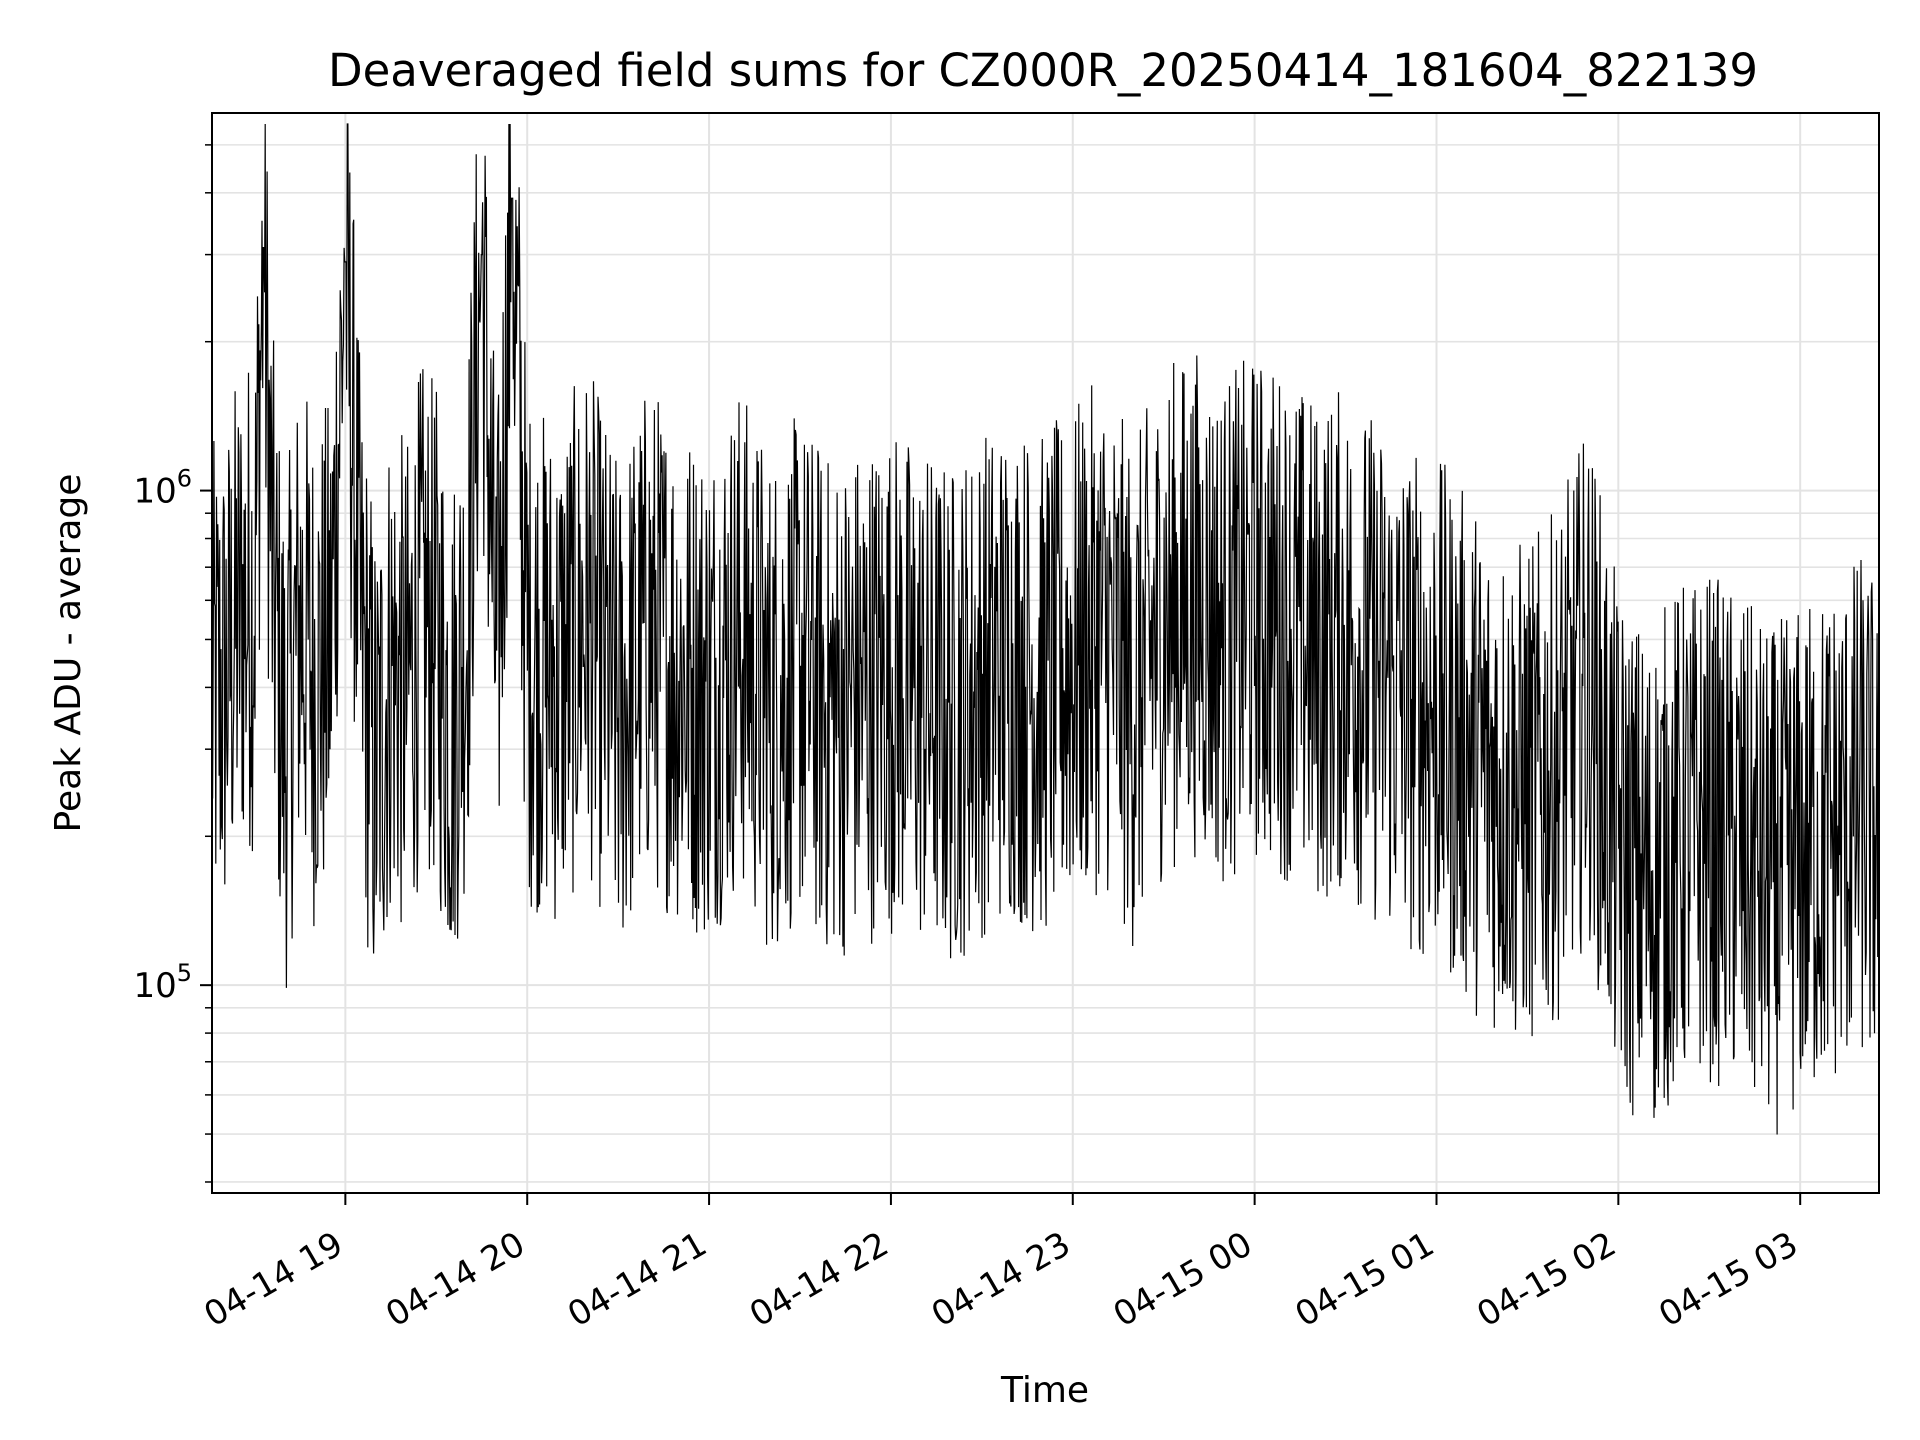 Image resolution: width=1920 pixels, height=1440 pixels. Describe the element at coordinates (162, 488) in the screenshot. I see `y-tick-label: 10⁶` at that location.